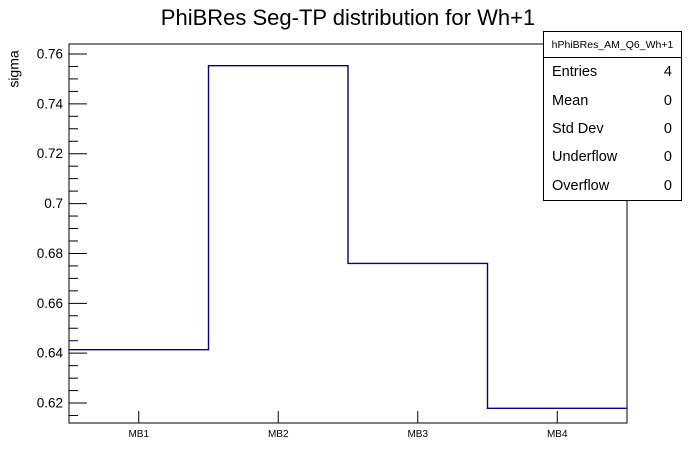 Image resolution: width=696 pixels, height=472 pixels. I want to click on x-tick-label: MB2, so click(278, 434).